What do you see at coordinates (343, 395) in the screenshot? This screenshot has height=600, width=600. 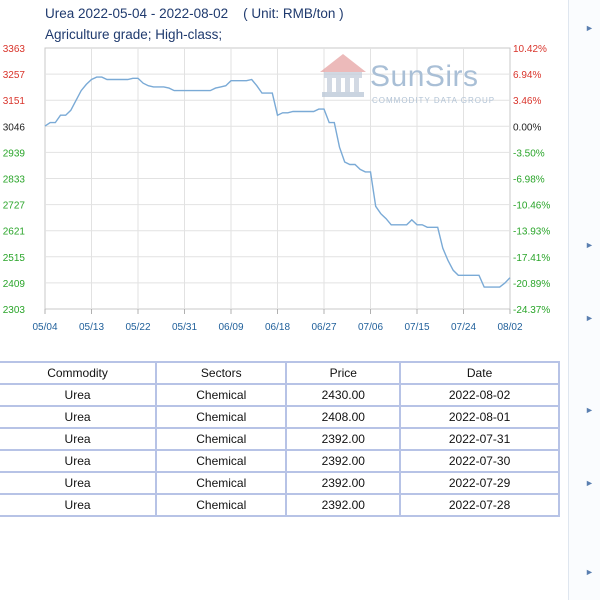 I see `cell-price: 2430.00` at bounding box center [343, 395].